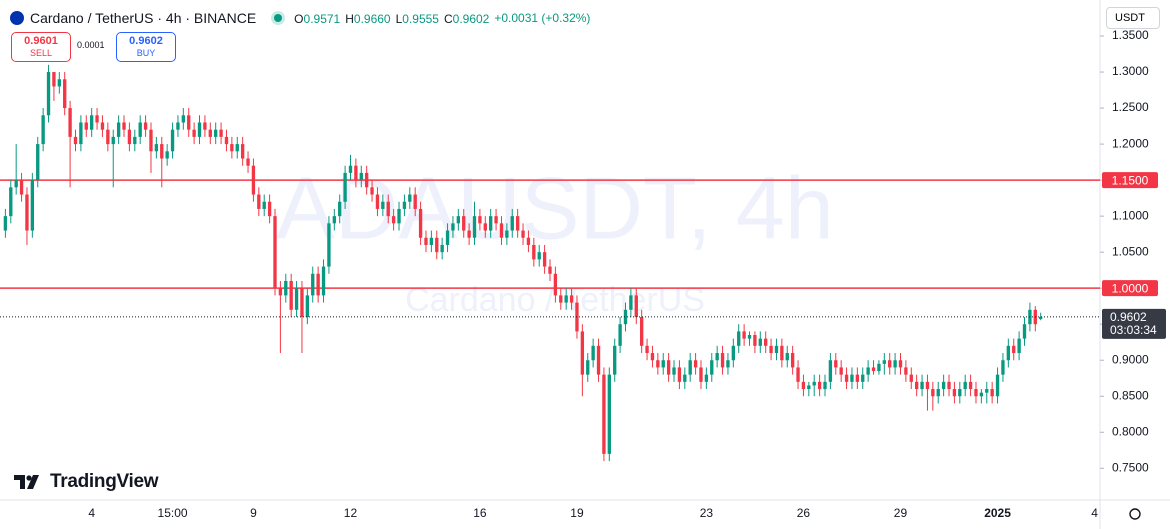 Image resolution: width=1170 pixels, height=529 pixels. I want to click on horizontal-line-label-bg, so click(1130, 288).